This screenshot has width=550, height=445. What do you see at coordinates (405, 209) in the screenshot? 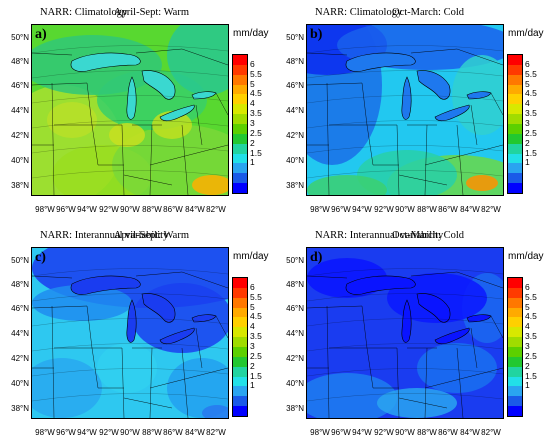
I see `longitude-tick-label: 90°W` at bounding box center [405, 209].